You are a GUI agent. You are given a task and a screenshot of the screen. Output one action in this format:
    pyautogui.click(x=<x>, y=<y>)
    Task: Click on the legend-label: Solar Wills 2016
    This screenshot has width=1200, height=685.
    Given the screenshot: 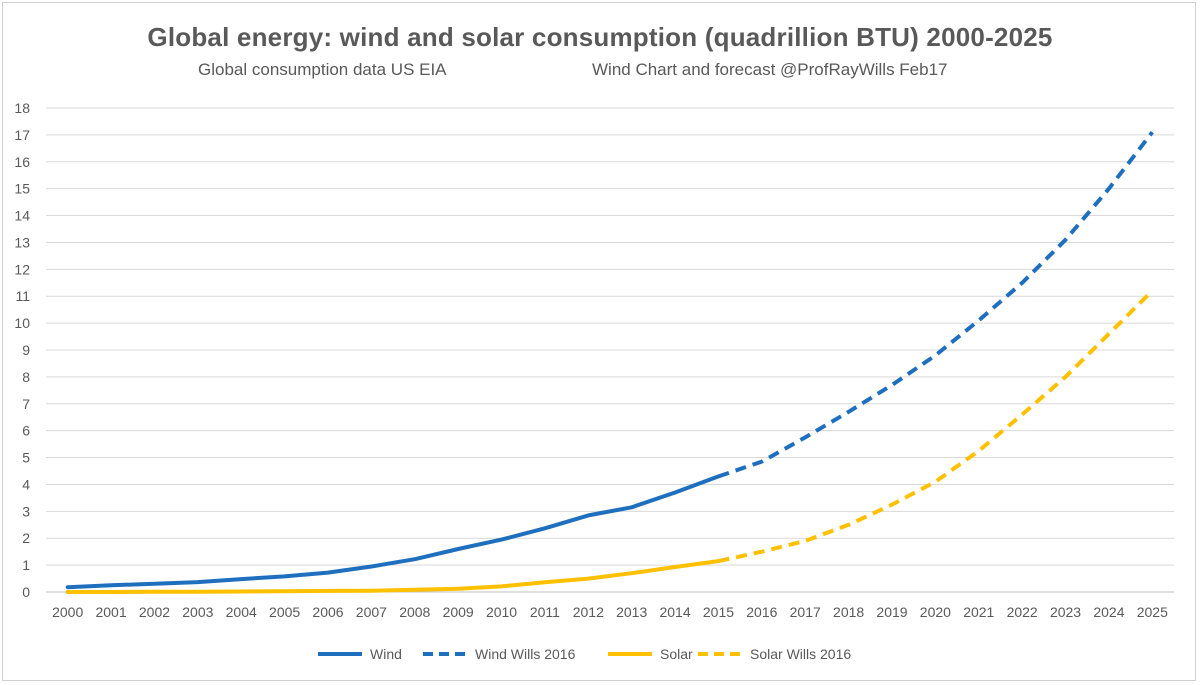 What is the action you would take?
    pyautogui.click(x=800, y=654)
    